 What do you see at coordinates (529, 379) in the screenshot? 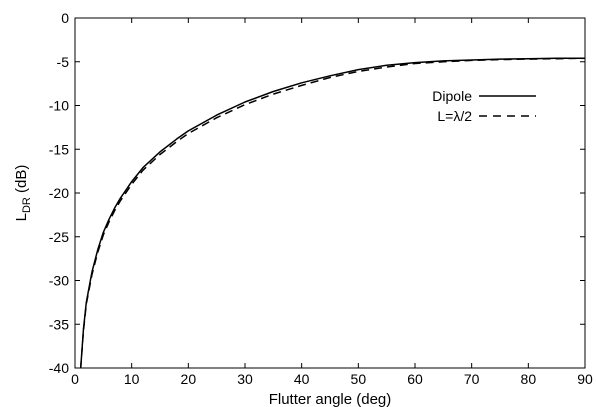
I see `x-tick-label: 80` at bounding box center [529, 379].